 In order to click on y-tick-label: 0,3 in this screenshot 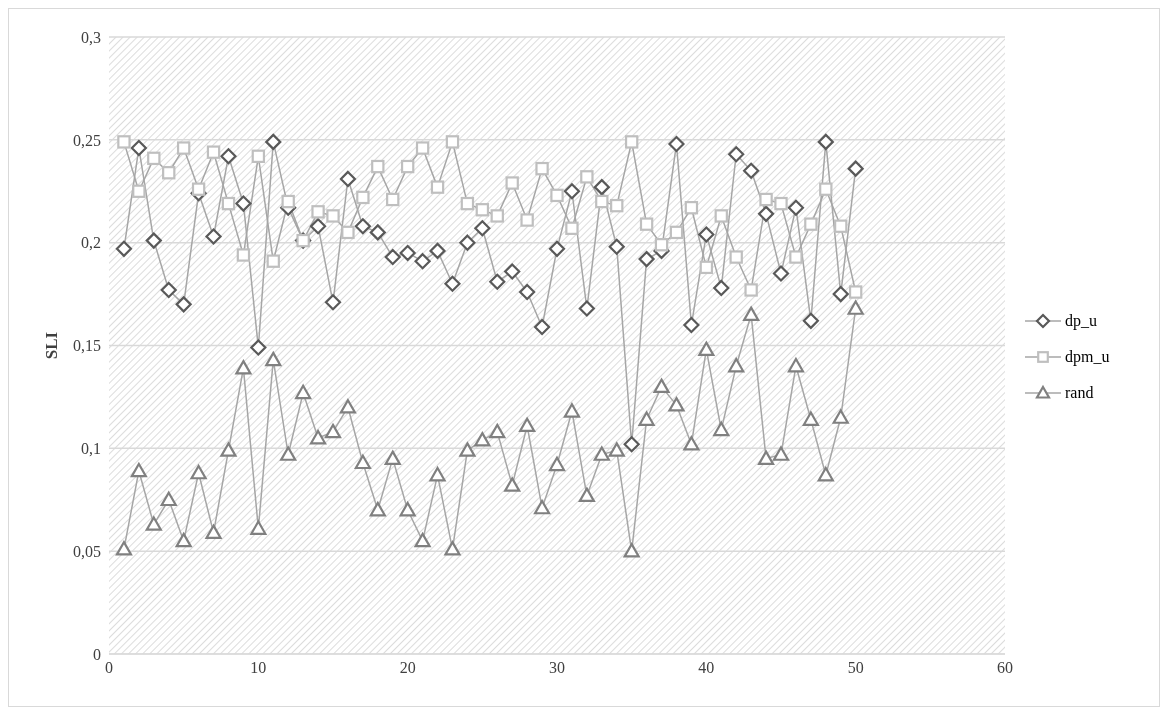, I will do `click(91, 37)`.